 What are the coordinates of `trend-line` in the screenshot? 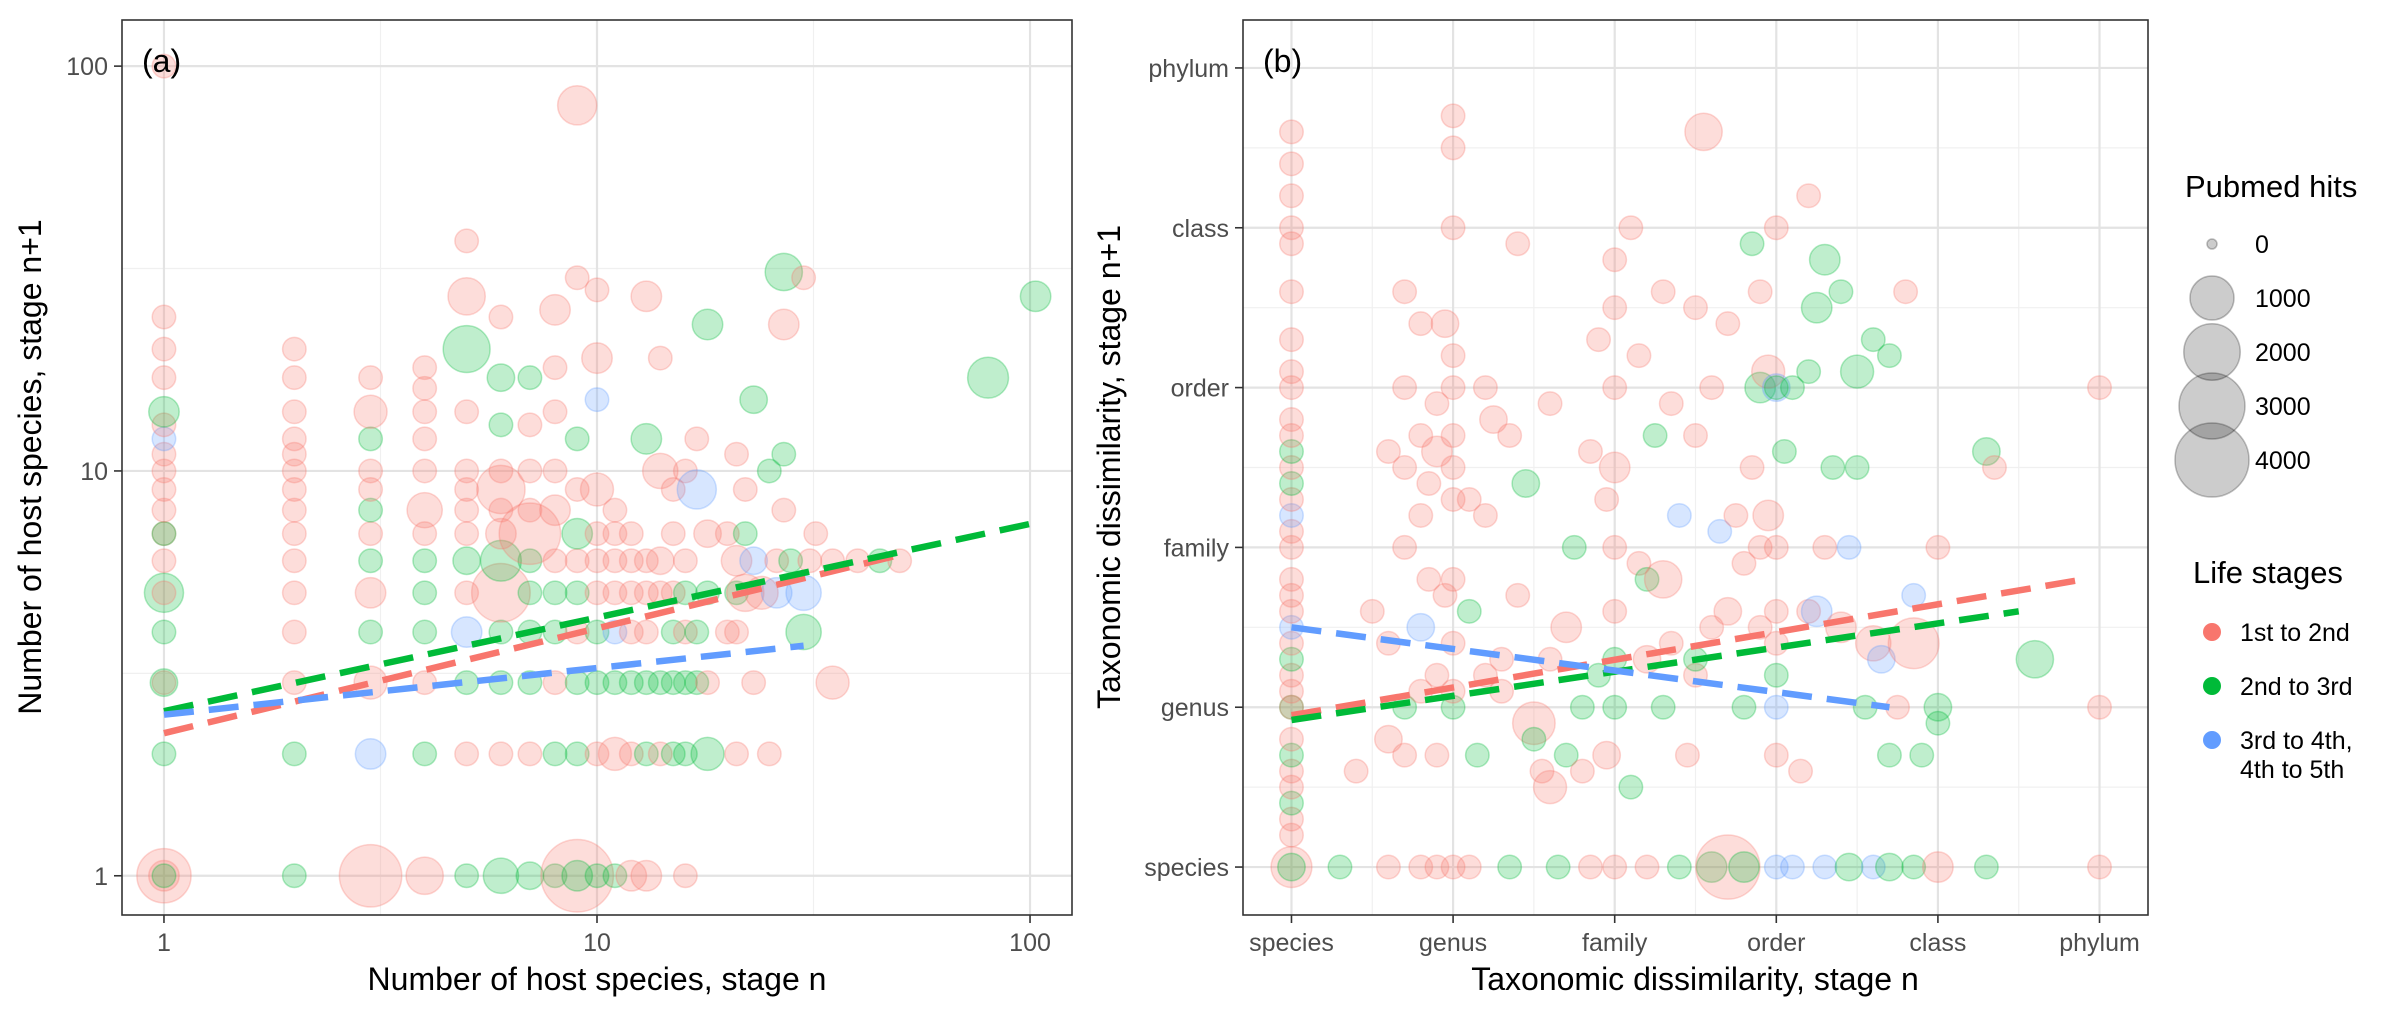 It's located at (597, 617).